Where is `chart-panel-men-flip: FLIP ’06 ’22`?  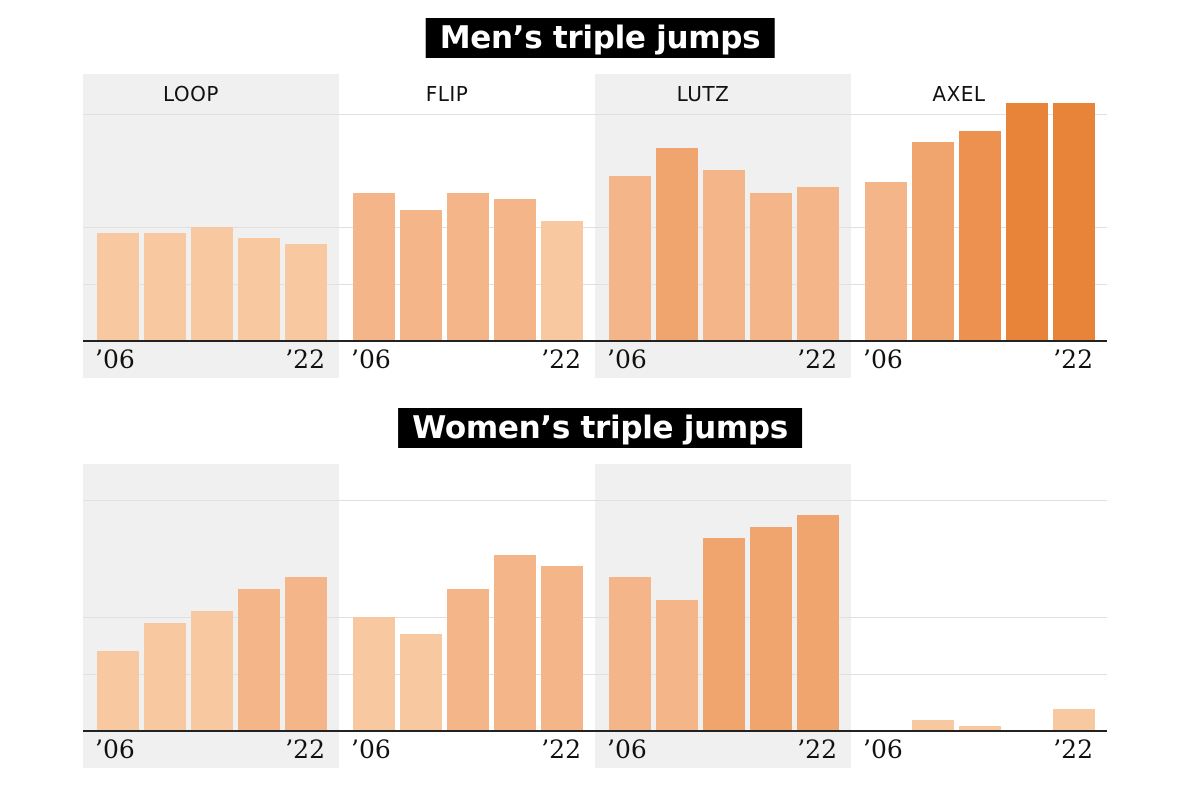 chart-panel-men-flip: FLIP ’06 ’22 is located at coordinates (467, 226).